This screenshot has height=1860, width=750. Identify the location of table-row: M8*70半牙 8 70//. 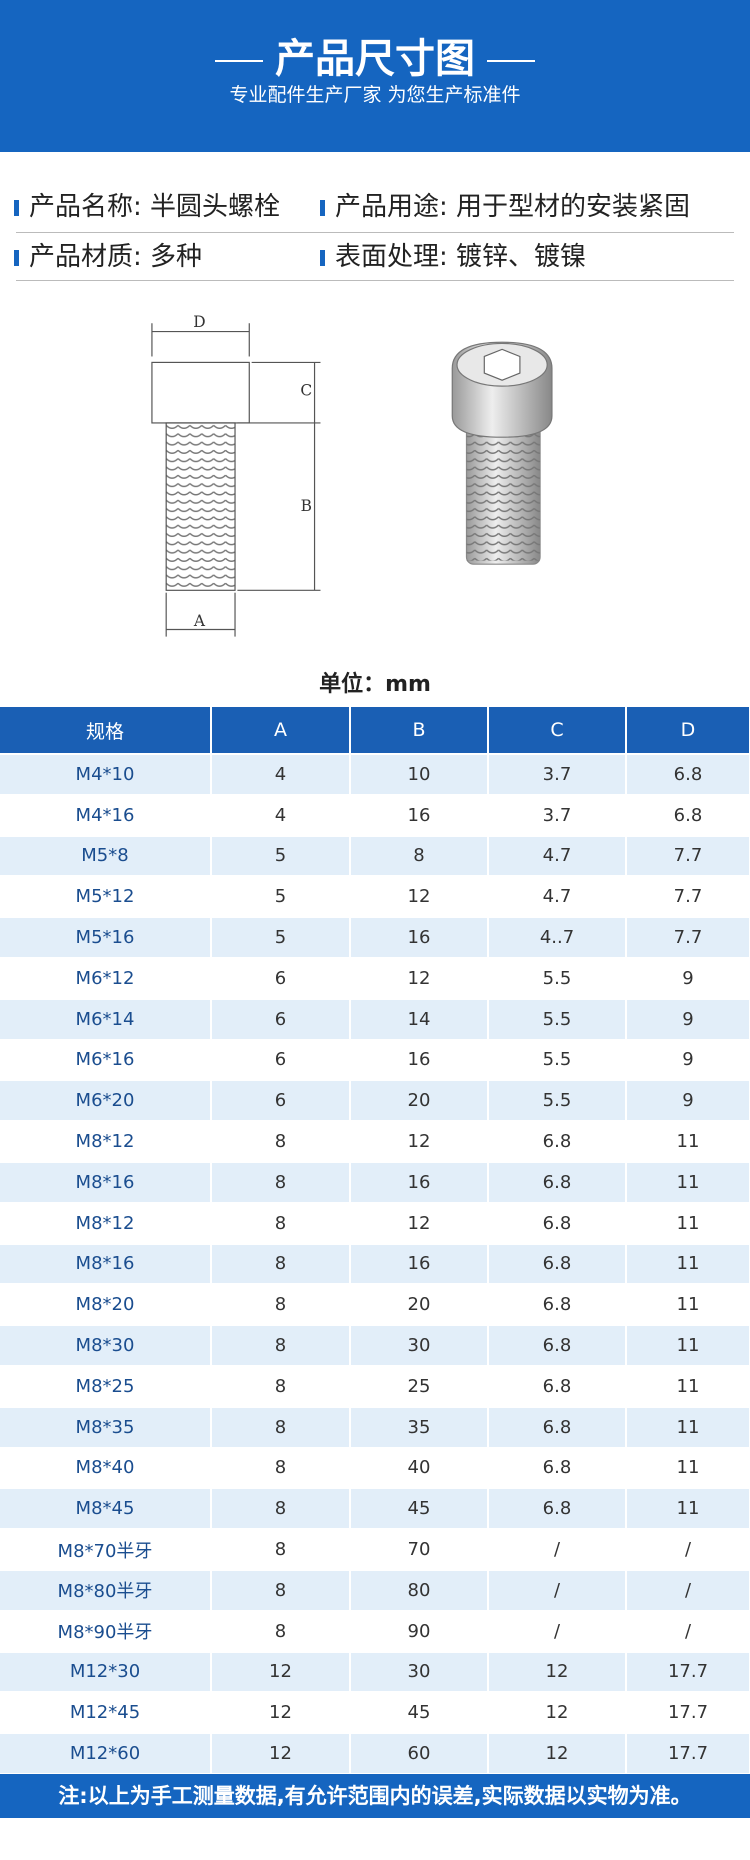
(375, 1549).